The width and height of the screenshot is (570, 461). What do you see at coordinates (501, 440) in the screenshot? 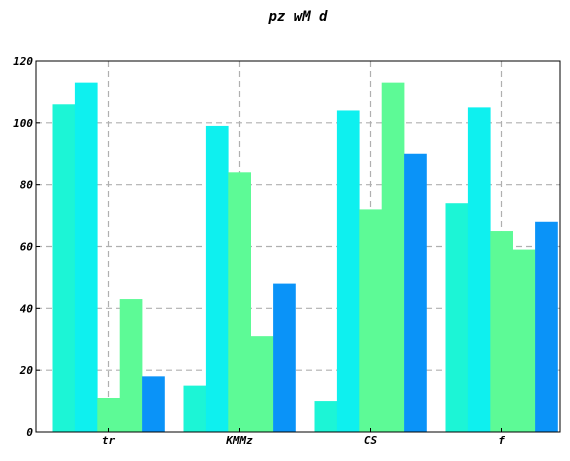
I see `x-tick-label: f` at bounding box center [501, 440].